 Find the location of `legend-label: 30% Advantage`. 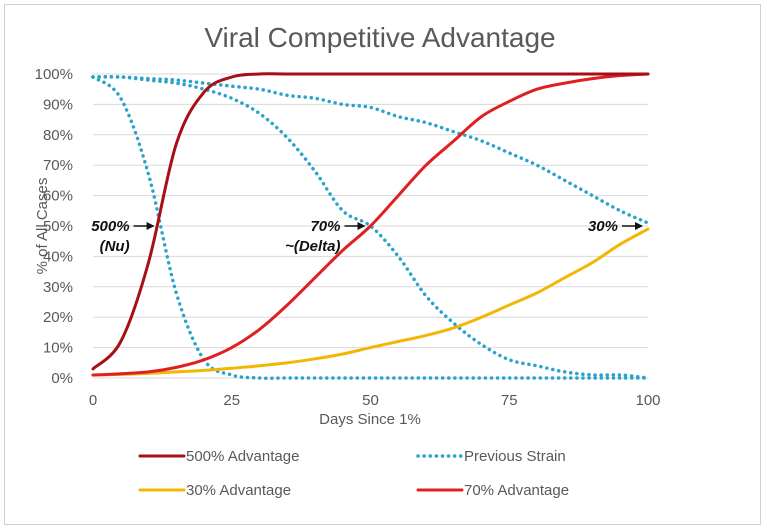

legend-label: 30% Advantage is located at coordinates (238, 490).